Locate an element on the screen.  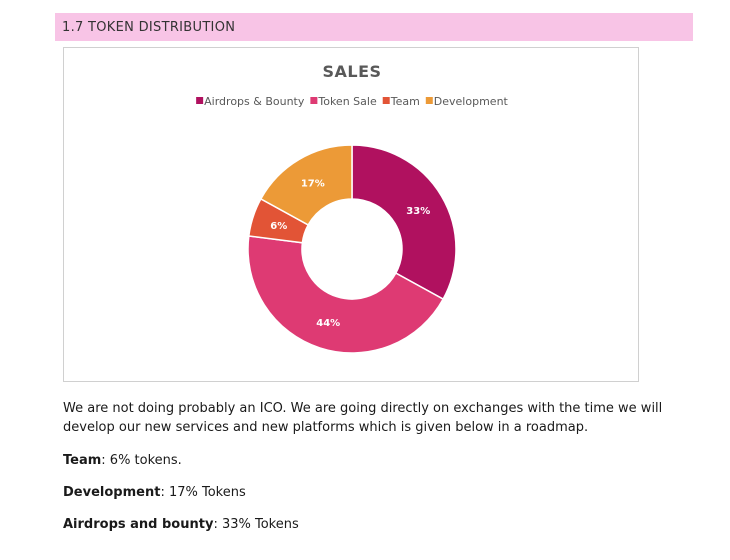
team-allocation: Team: 6% tokens. is located at coordinates (373, 460).